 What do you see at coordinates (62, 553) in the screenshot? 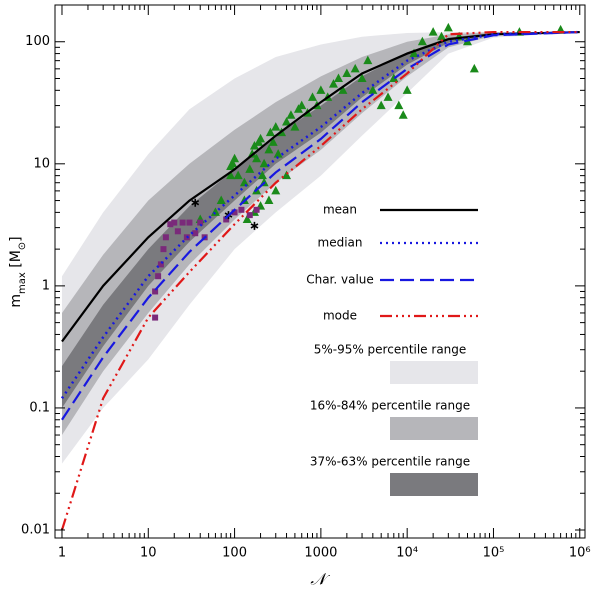
I see `x-tick-label: 1` at bounding box center [62, 553].